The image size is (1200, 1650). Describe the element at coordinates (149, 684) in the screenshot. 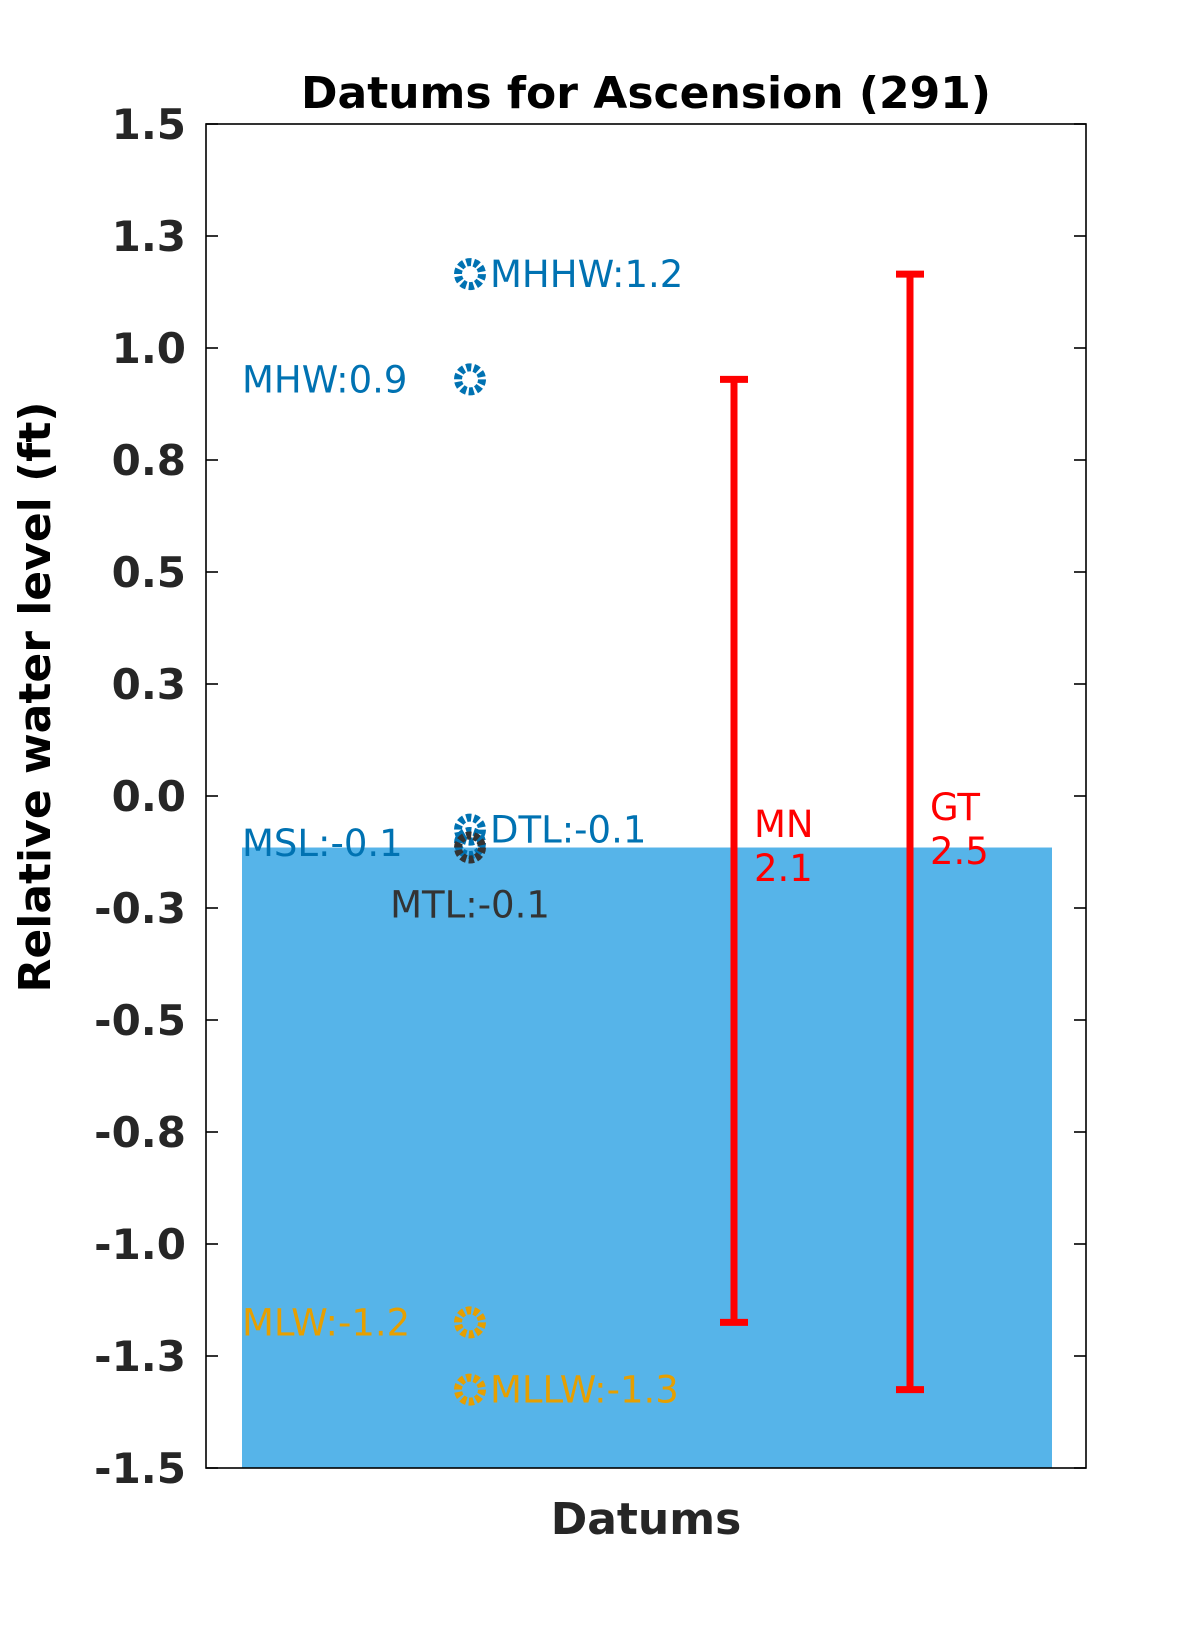

I see `y-tick-label: 0.3` at that location.